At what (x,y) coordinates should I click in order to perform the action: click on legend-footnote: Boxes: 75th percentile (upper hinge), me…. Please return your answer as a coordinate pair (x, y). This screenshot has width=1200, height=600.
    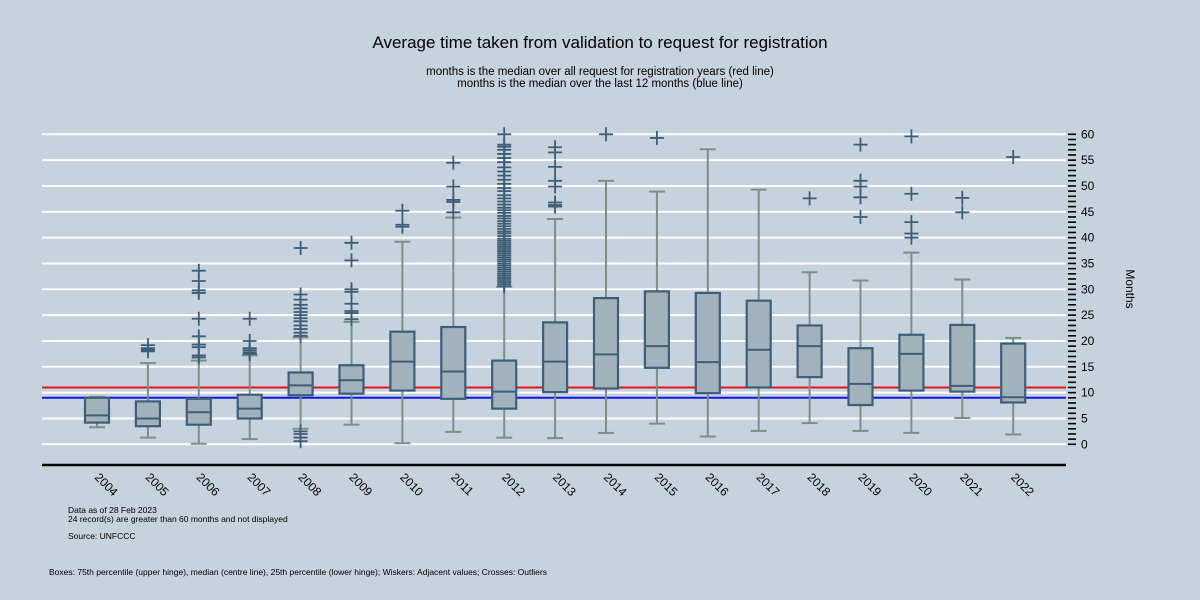
    Looking at the image, I should click on (298, 572).